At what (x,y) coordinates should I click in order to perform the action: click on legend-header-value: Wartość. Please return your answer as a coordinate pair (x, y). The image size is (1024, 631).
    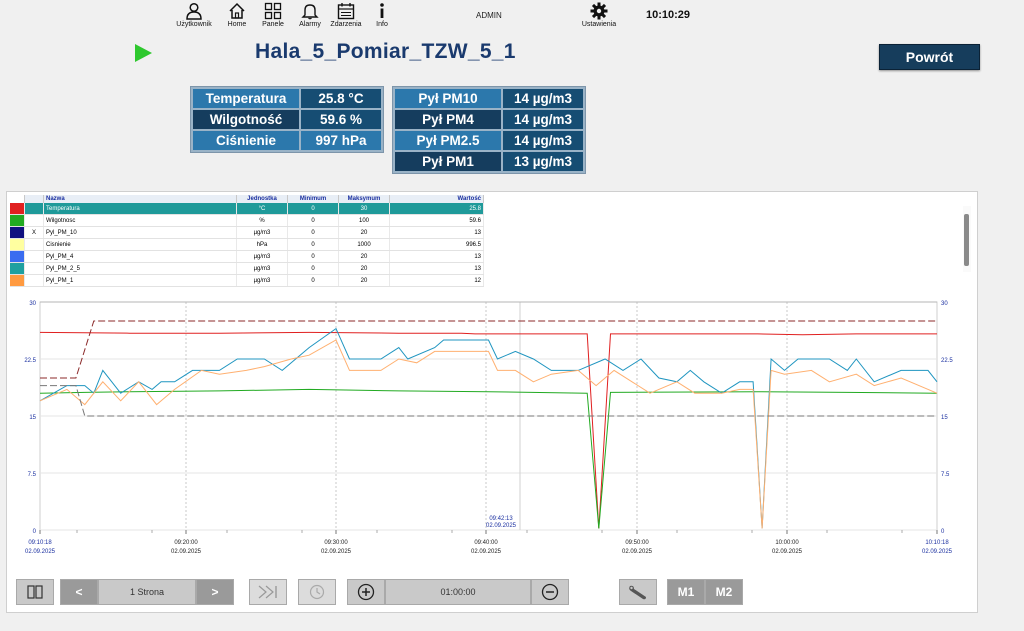
    Looking at the image, I should click on (436, 199).